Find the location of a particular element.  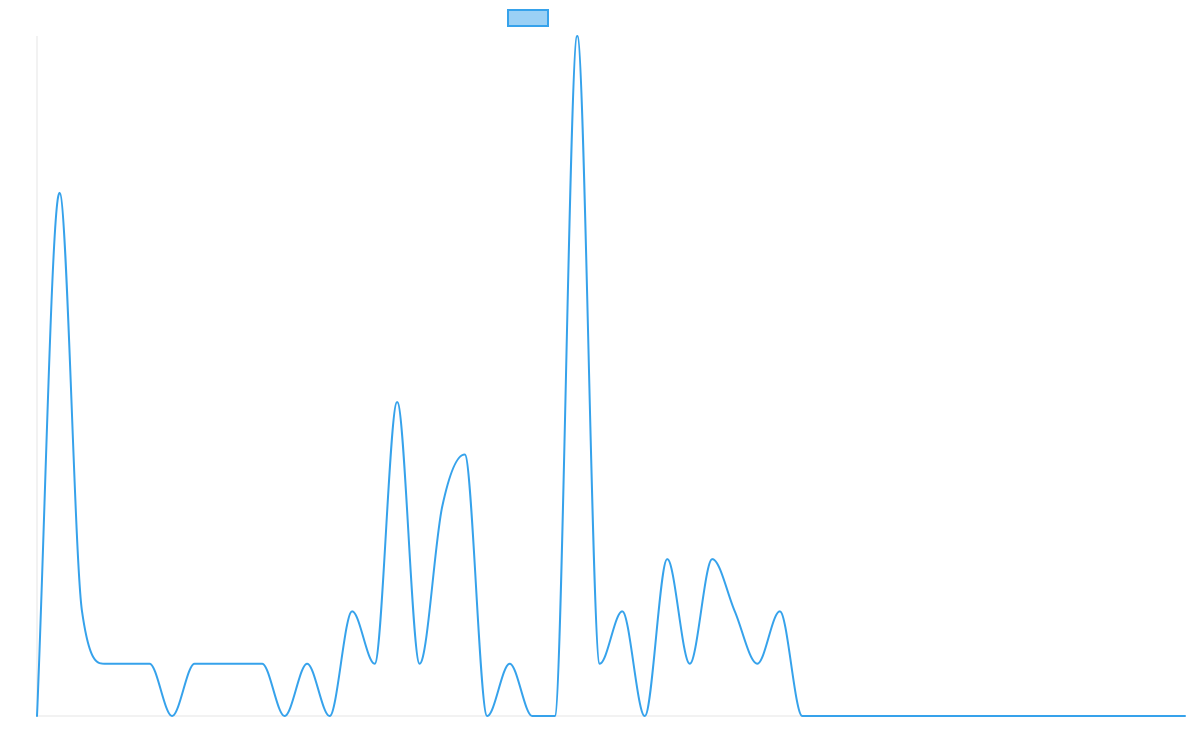

legend is located at coordinates (528, 18).